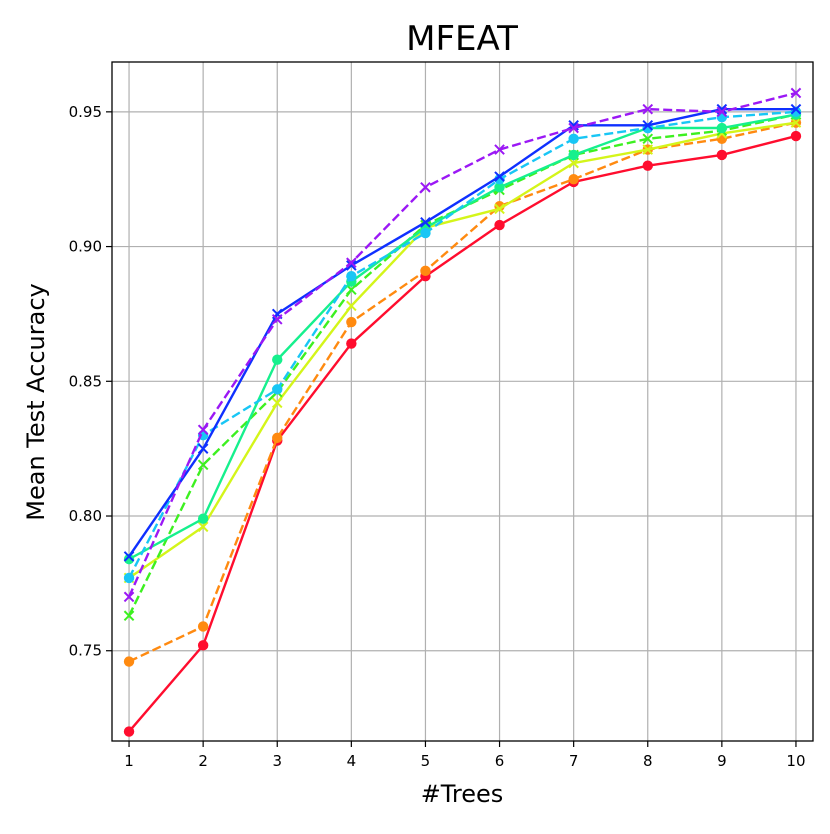 Image resolution: width=830 pixels, height=834 pixels. I want to click on y-tick-label: 0.80, so click(85, 516).